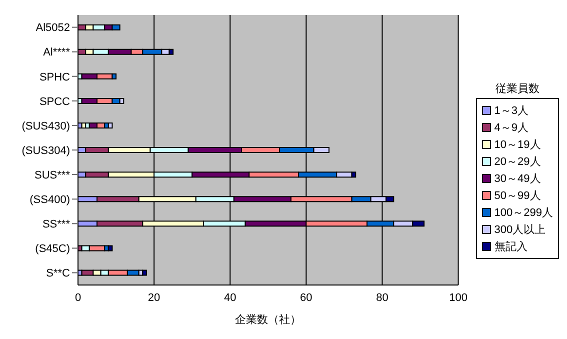 The width and height of the screenshot is (567, 339). I want to click on legend-label: 100～299人, so click(523, 213).